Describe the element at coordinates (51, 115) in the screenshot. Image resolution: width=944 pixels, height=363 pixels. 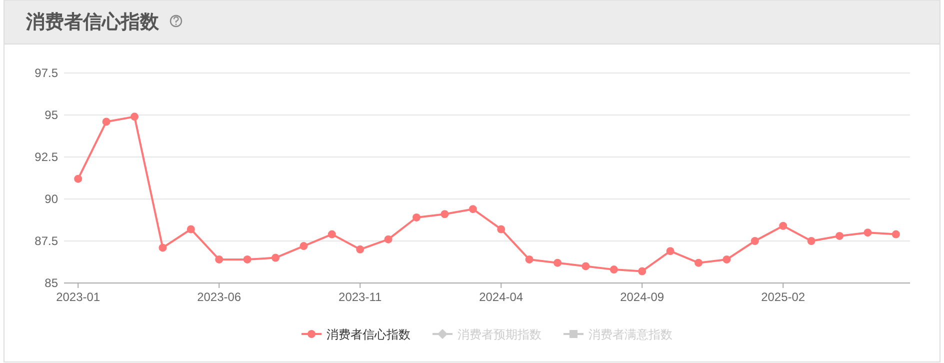
I see `y-tick-label: 95` at that location.